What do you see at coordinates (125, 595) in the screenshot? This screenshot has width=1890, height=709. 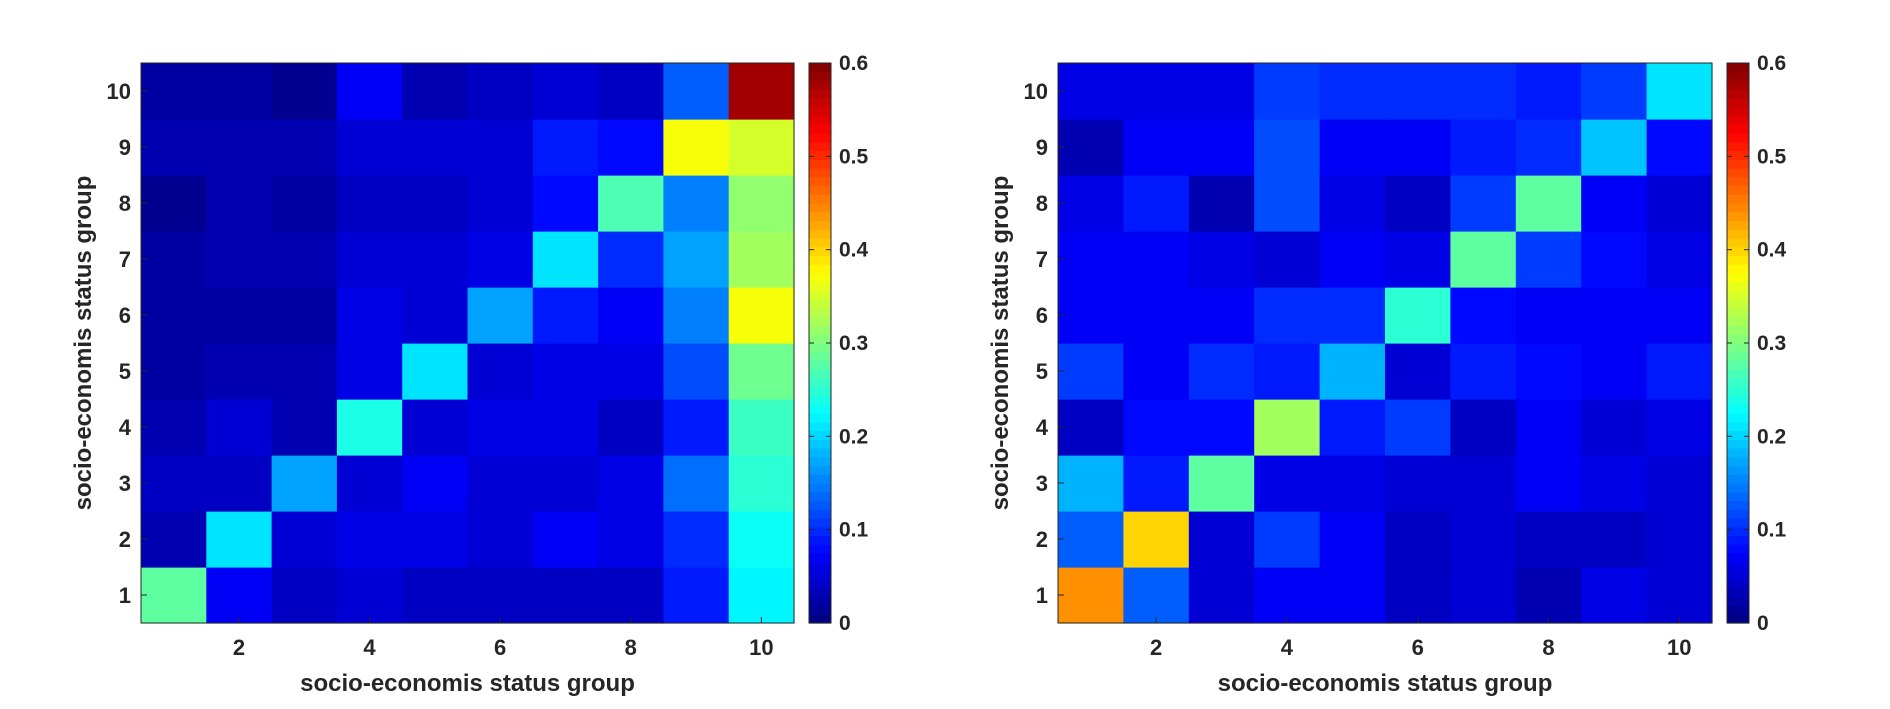 I see `chart1-ytick-label: 1` at bounding box center [125, 595].